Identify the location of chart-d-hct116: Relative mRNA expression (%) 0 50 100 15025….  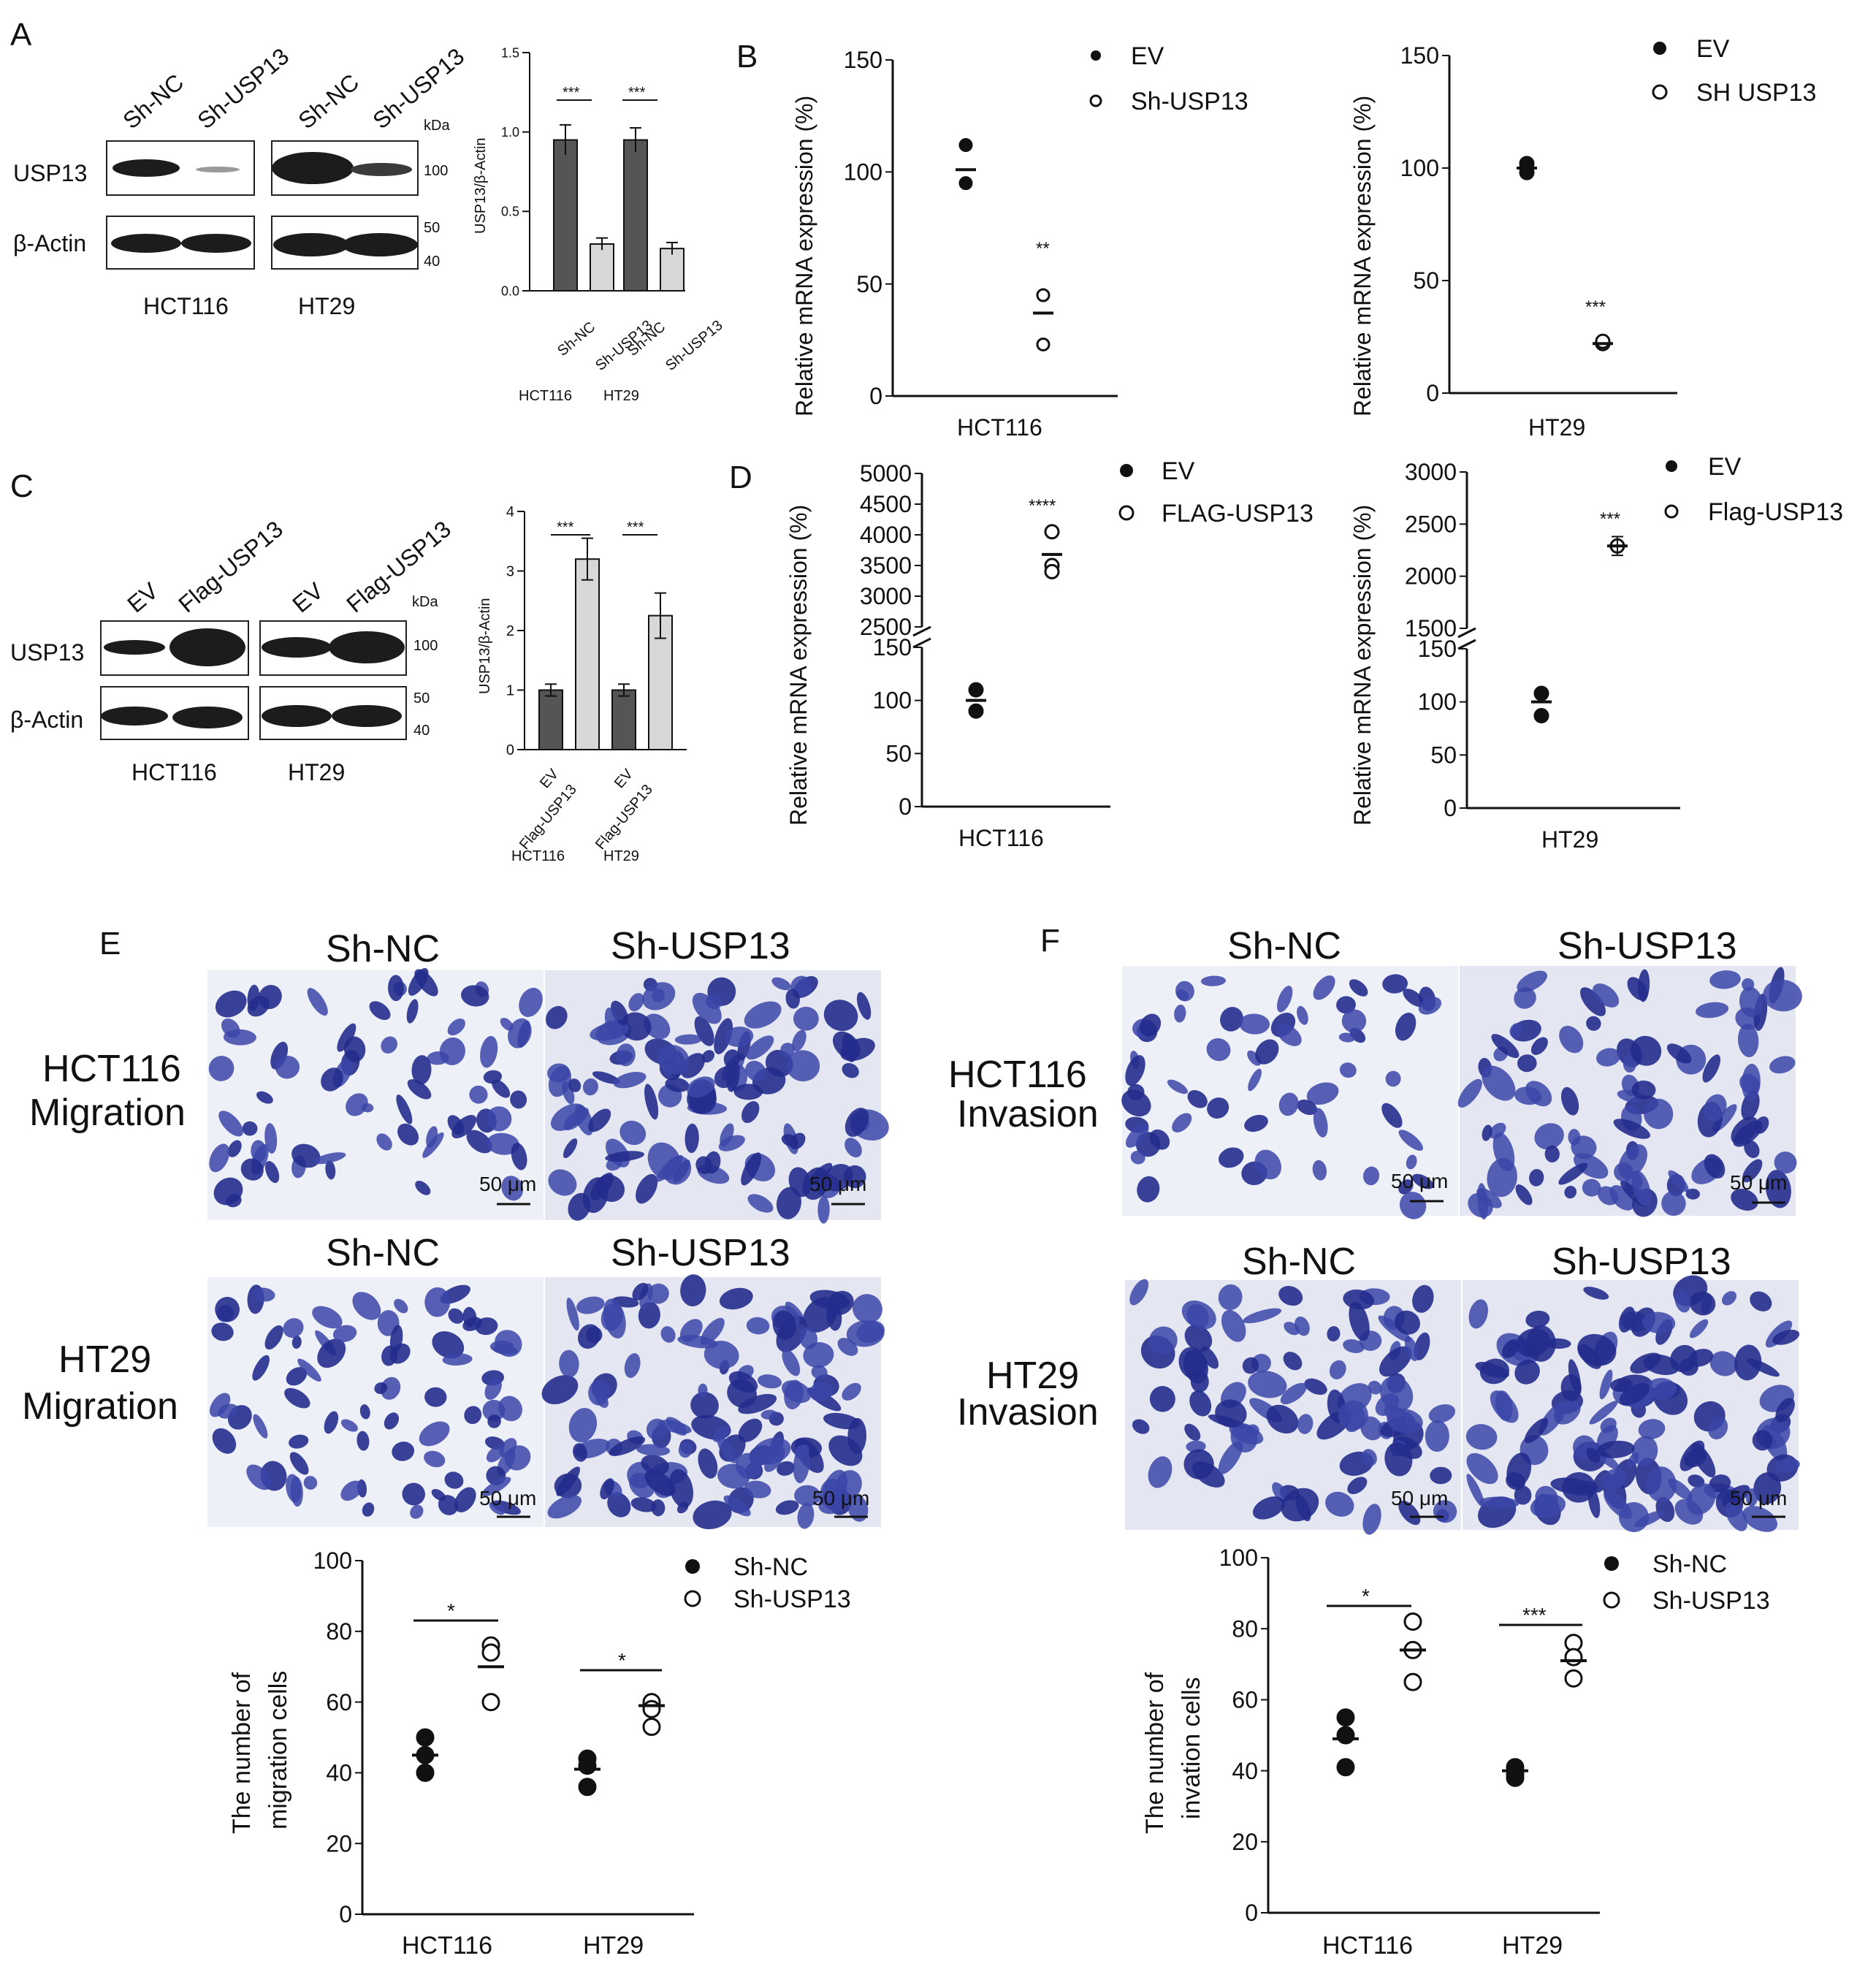
(1049, 654).